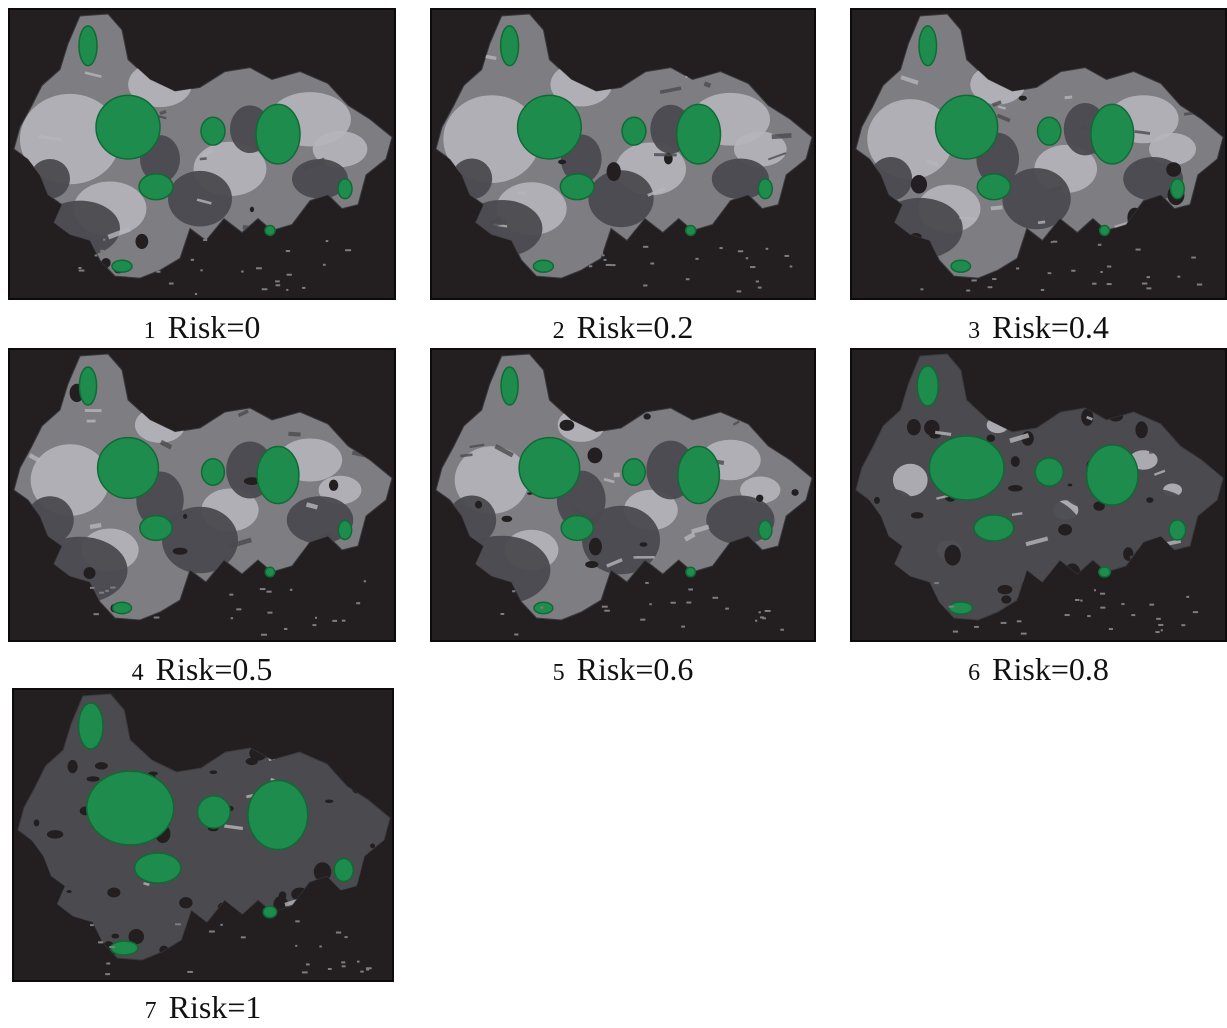 Image resolution: width=1227 pixels, height=1028 pixels. Describe the element at coordinates (215, 1007) in the screenshot. I see `panel-label-7: Risk=1` at that location.